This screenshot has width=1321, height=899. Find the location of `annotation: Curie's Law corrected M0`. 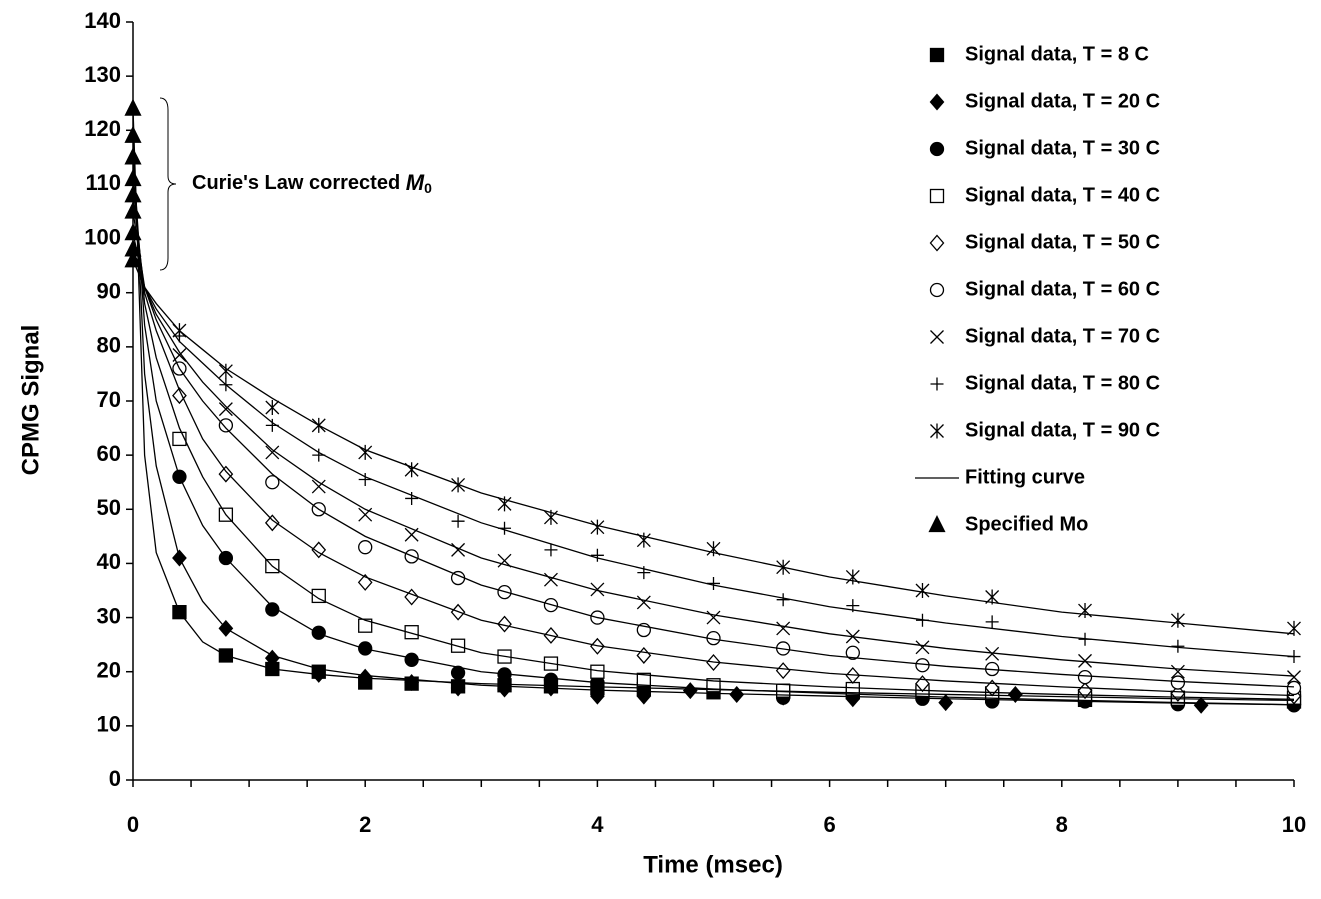

annotation: Curie's Law corrected M0 is located at coordinates (312, 183).